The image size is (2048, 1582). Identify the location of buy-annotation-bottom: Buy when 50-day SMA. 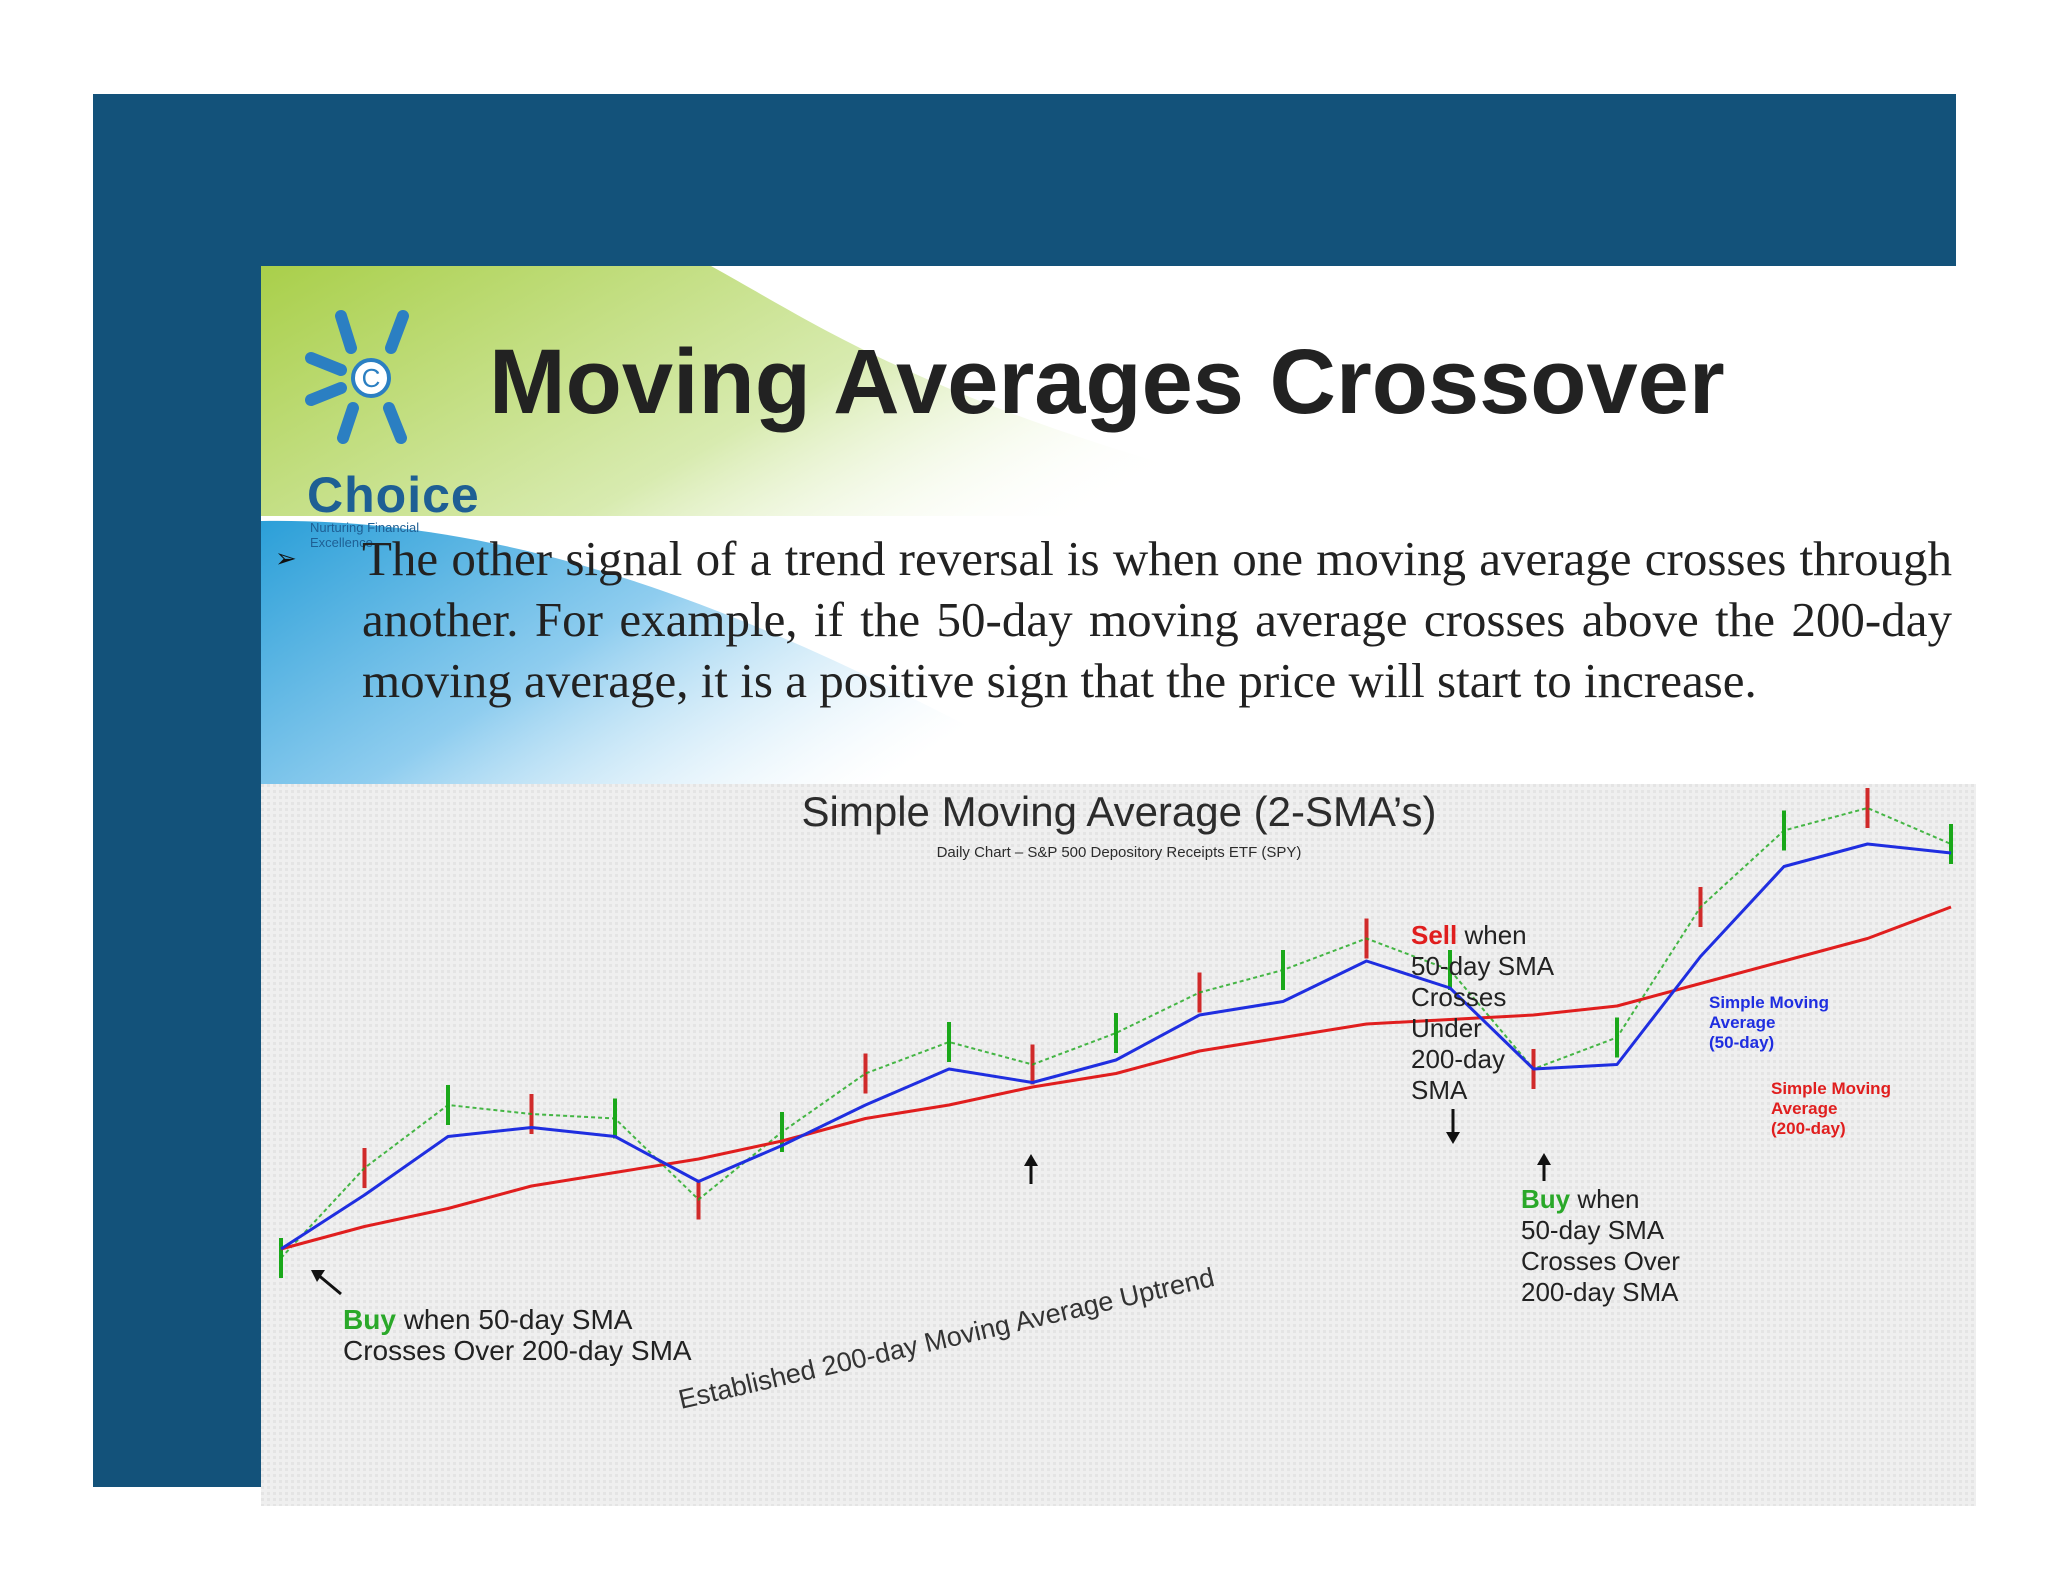
(488, 1319).